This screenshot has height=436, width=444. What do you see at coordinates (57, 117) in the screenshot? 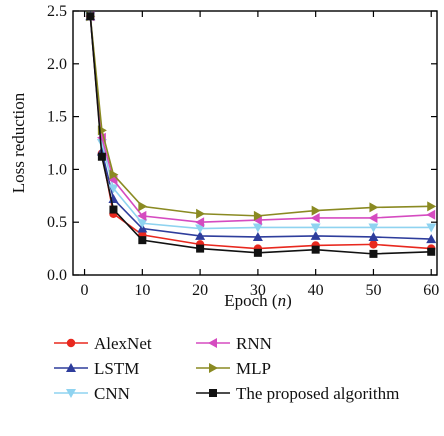
I see `y-tick-label: 1.5` at bounding box center [57, 117].